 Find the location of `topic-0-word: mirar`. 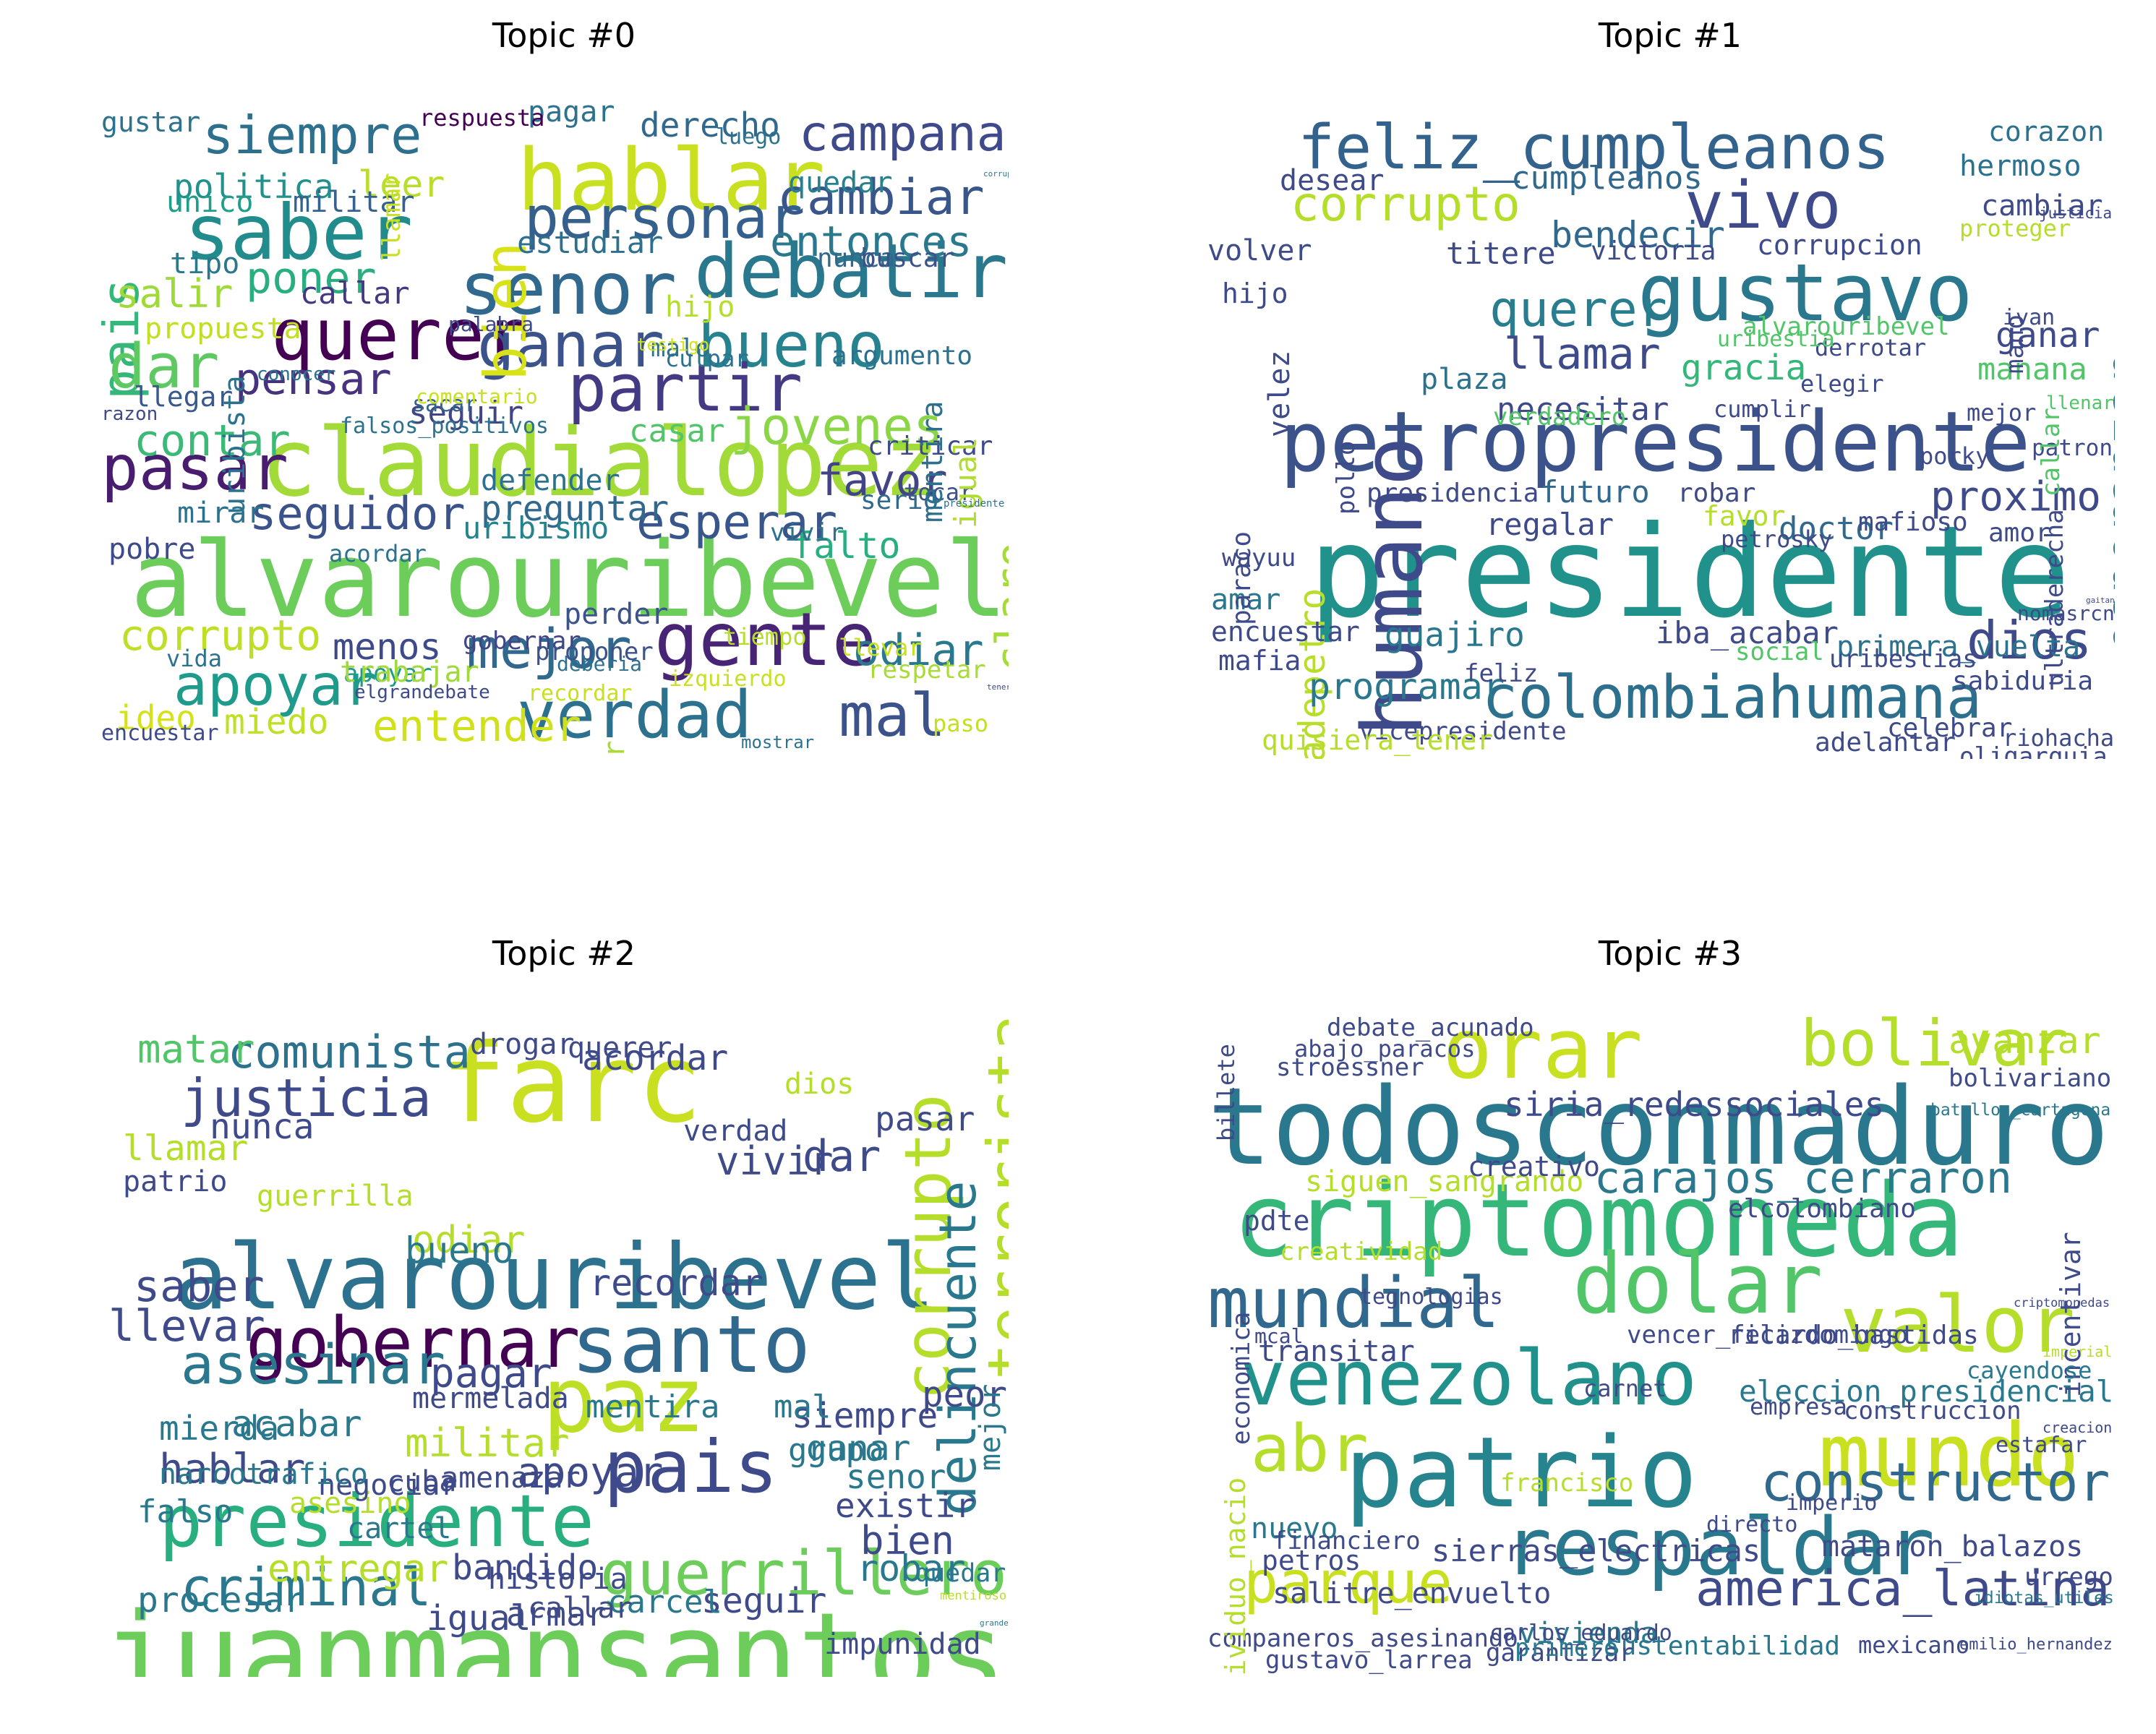

topic-0-word: mirar is located at coordinates (221, 513).